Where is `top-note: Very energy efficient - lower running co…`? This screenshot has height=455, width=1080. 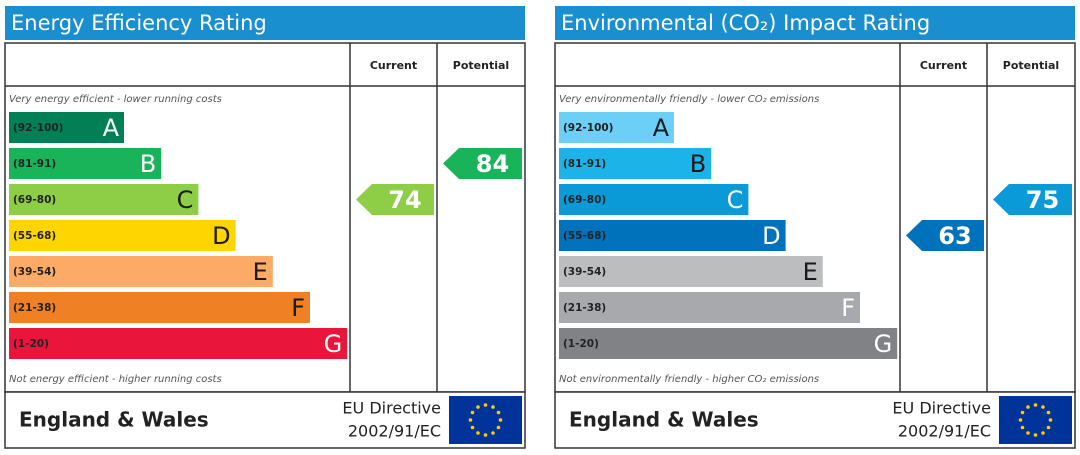 top-note: Very energy efficient - lower running co… is located at coordinates (115, 99).